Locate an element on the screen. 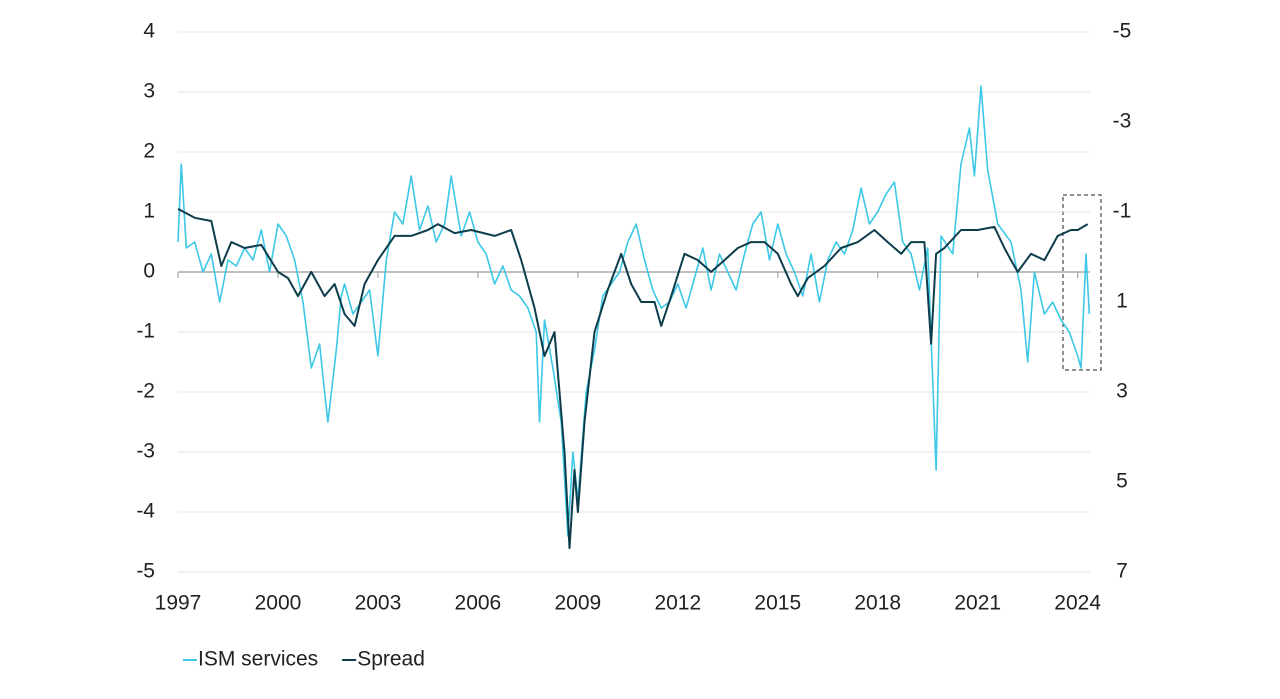 The width and height of the screenshot is (1280, 699). x-tick-label: 2021 is located at coordinates (977, 603).